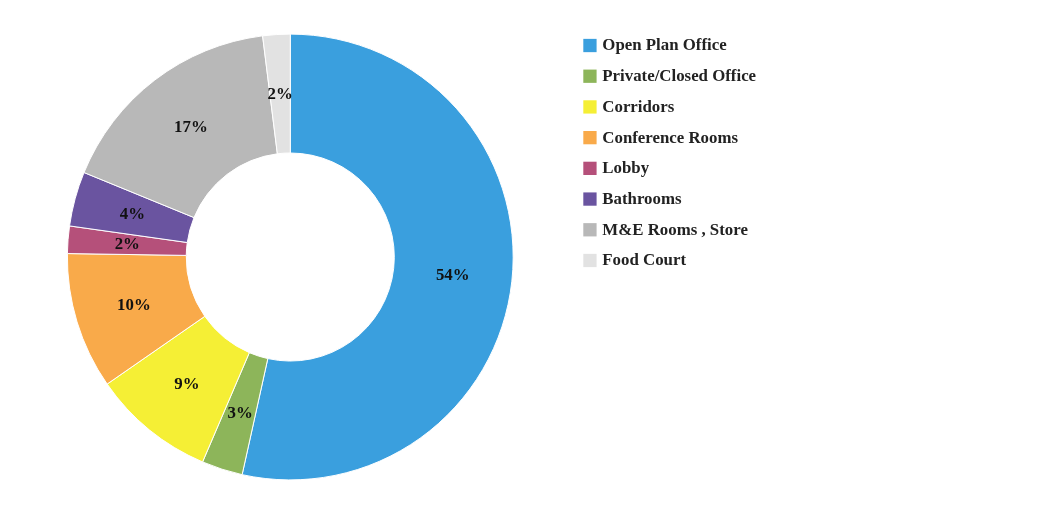 The image size is (1063, 508). Describe the element at coordinates (644, 260) in the screenshot. I see `legend-label: Food Court` at that location.